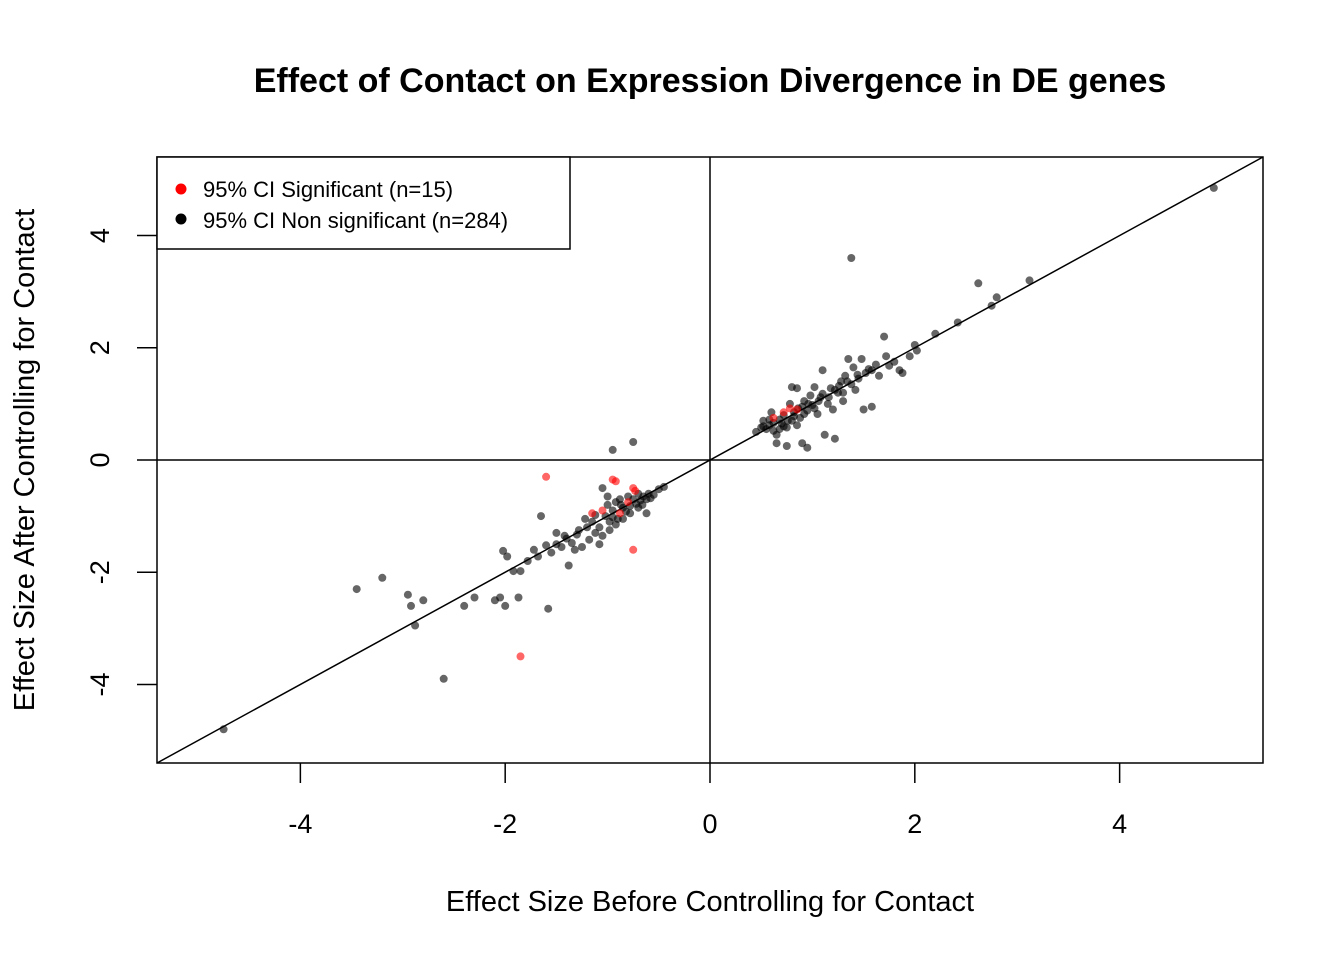 The width and height of the screenshot is (1344, 960). Describe the element at coordinates (914, 824) in the screenshot. I see `x-tick-label: 2` at that location.